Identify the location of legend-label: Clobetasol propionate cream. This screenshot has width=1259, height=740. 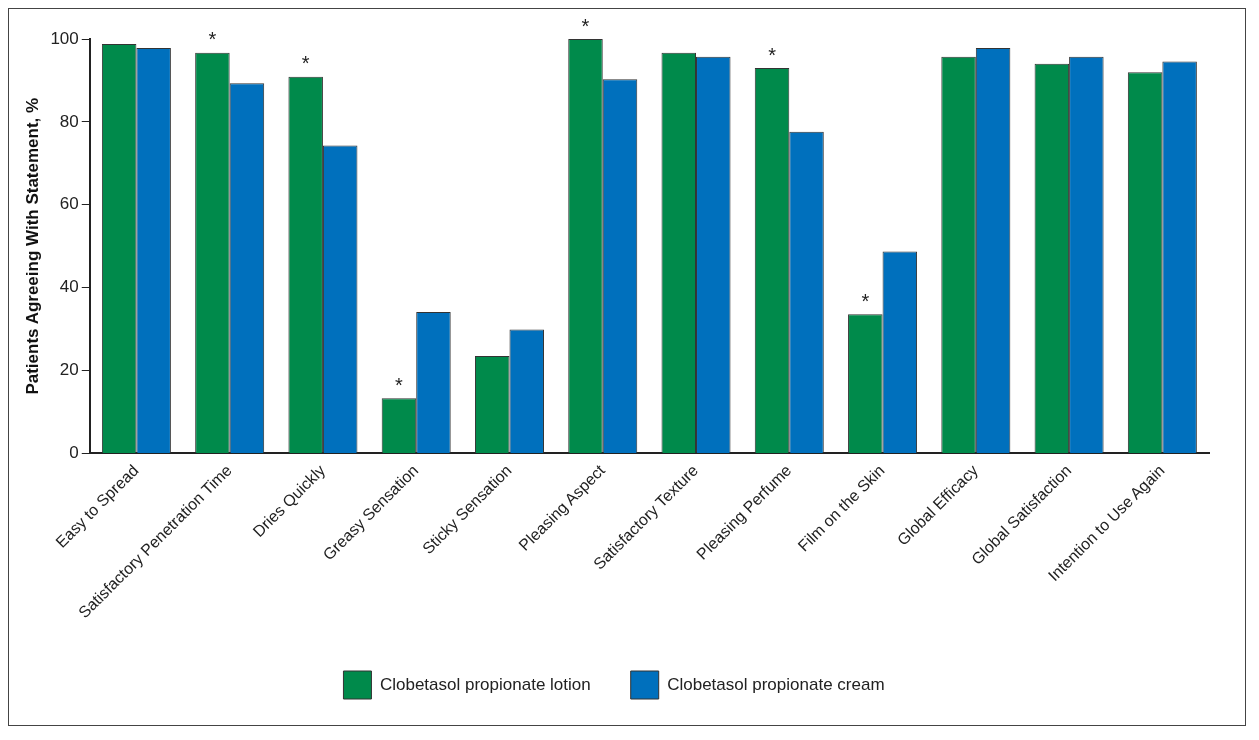
(776, 684).